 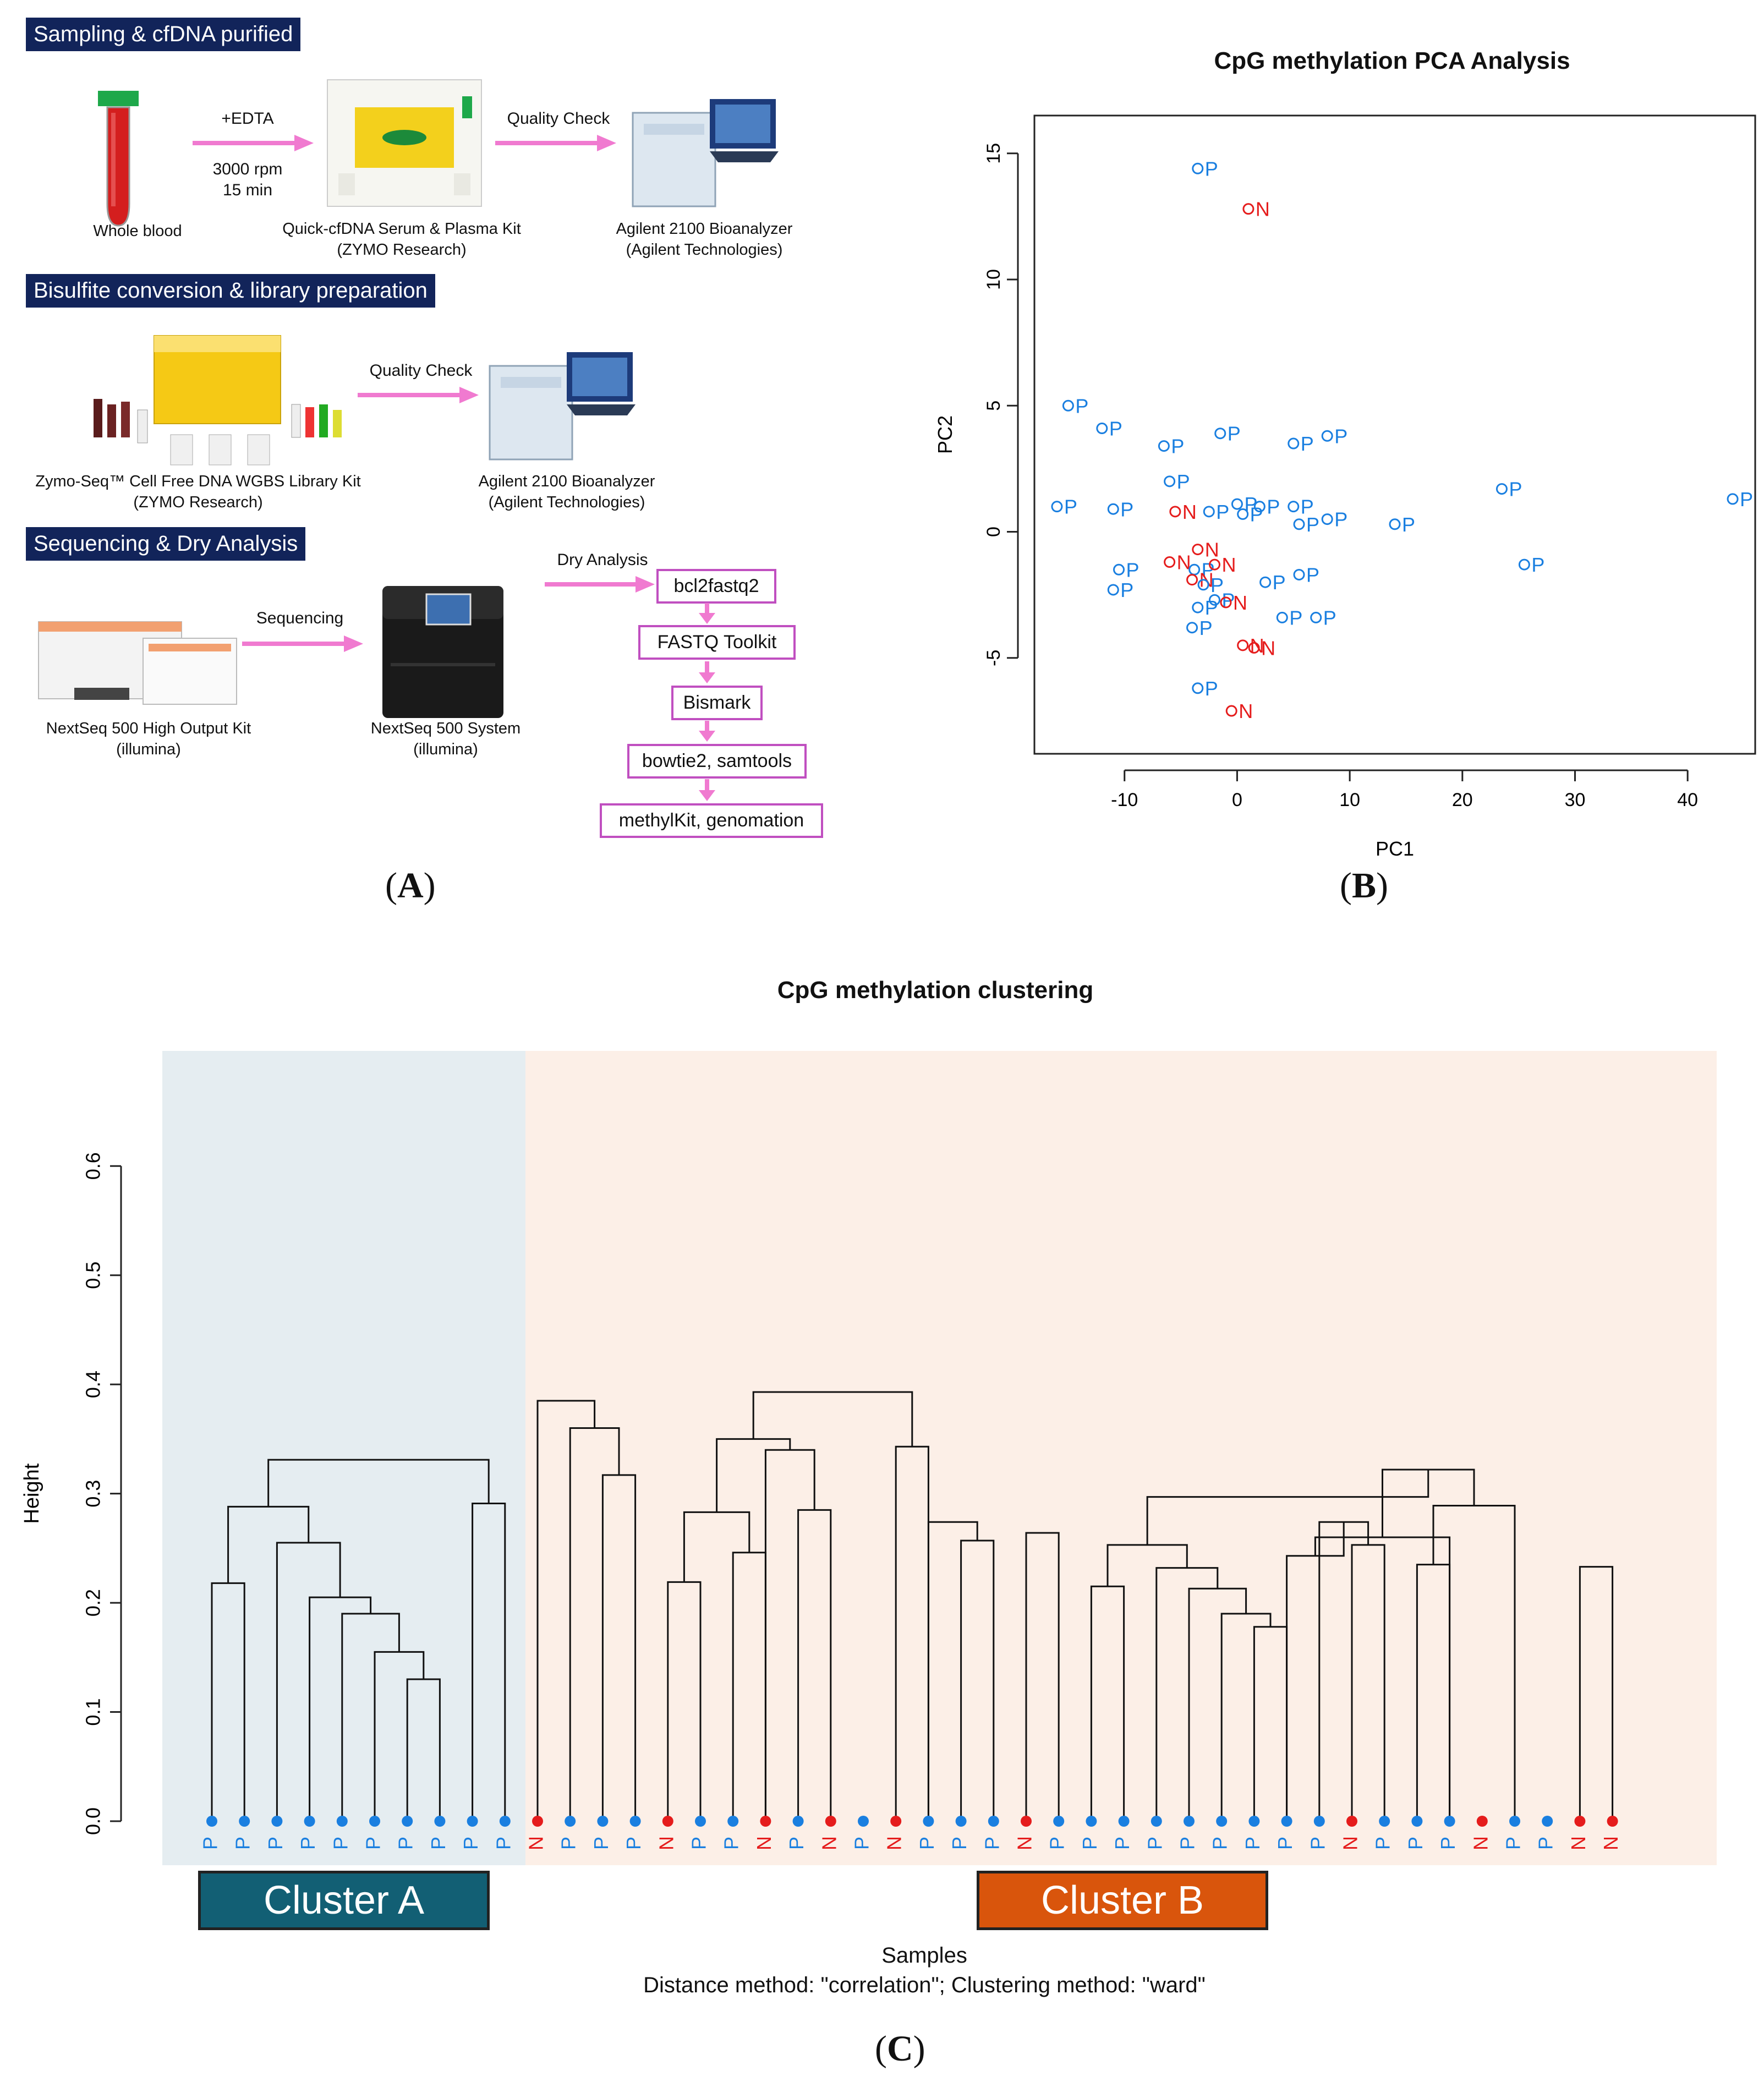 What do you see at coordinates (118, 159) in the screenshot?
I see `blood-tube-icon` at bounding box center [118, 159].